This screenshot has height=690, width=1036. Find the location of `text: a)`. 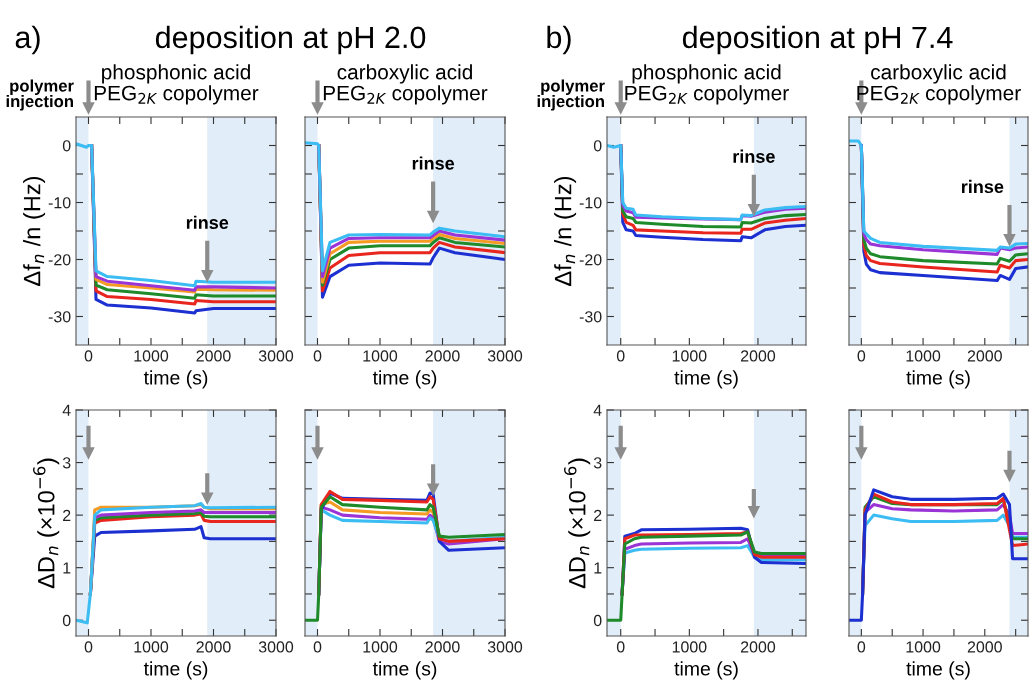

text: a) is located at coordinates (27, 40).